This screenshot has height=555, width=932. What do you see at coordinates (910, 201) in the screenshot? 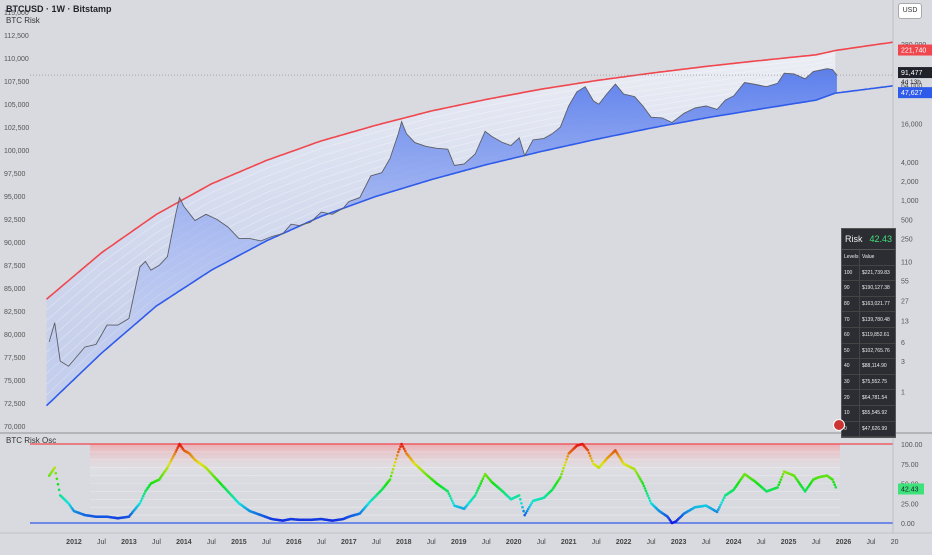
I see `right-tick-label: 1,000` at bounding box center [910, 201].